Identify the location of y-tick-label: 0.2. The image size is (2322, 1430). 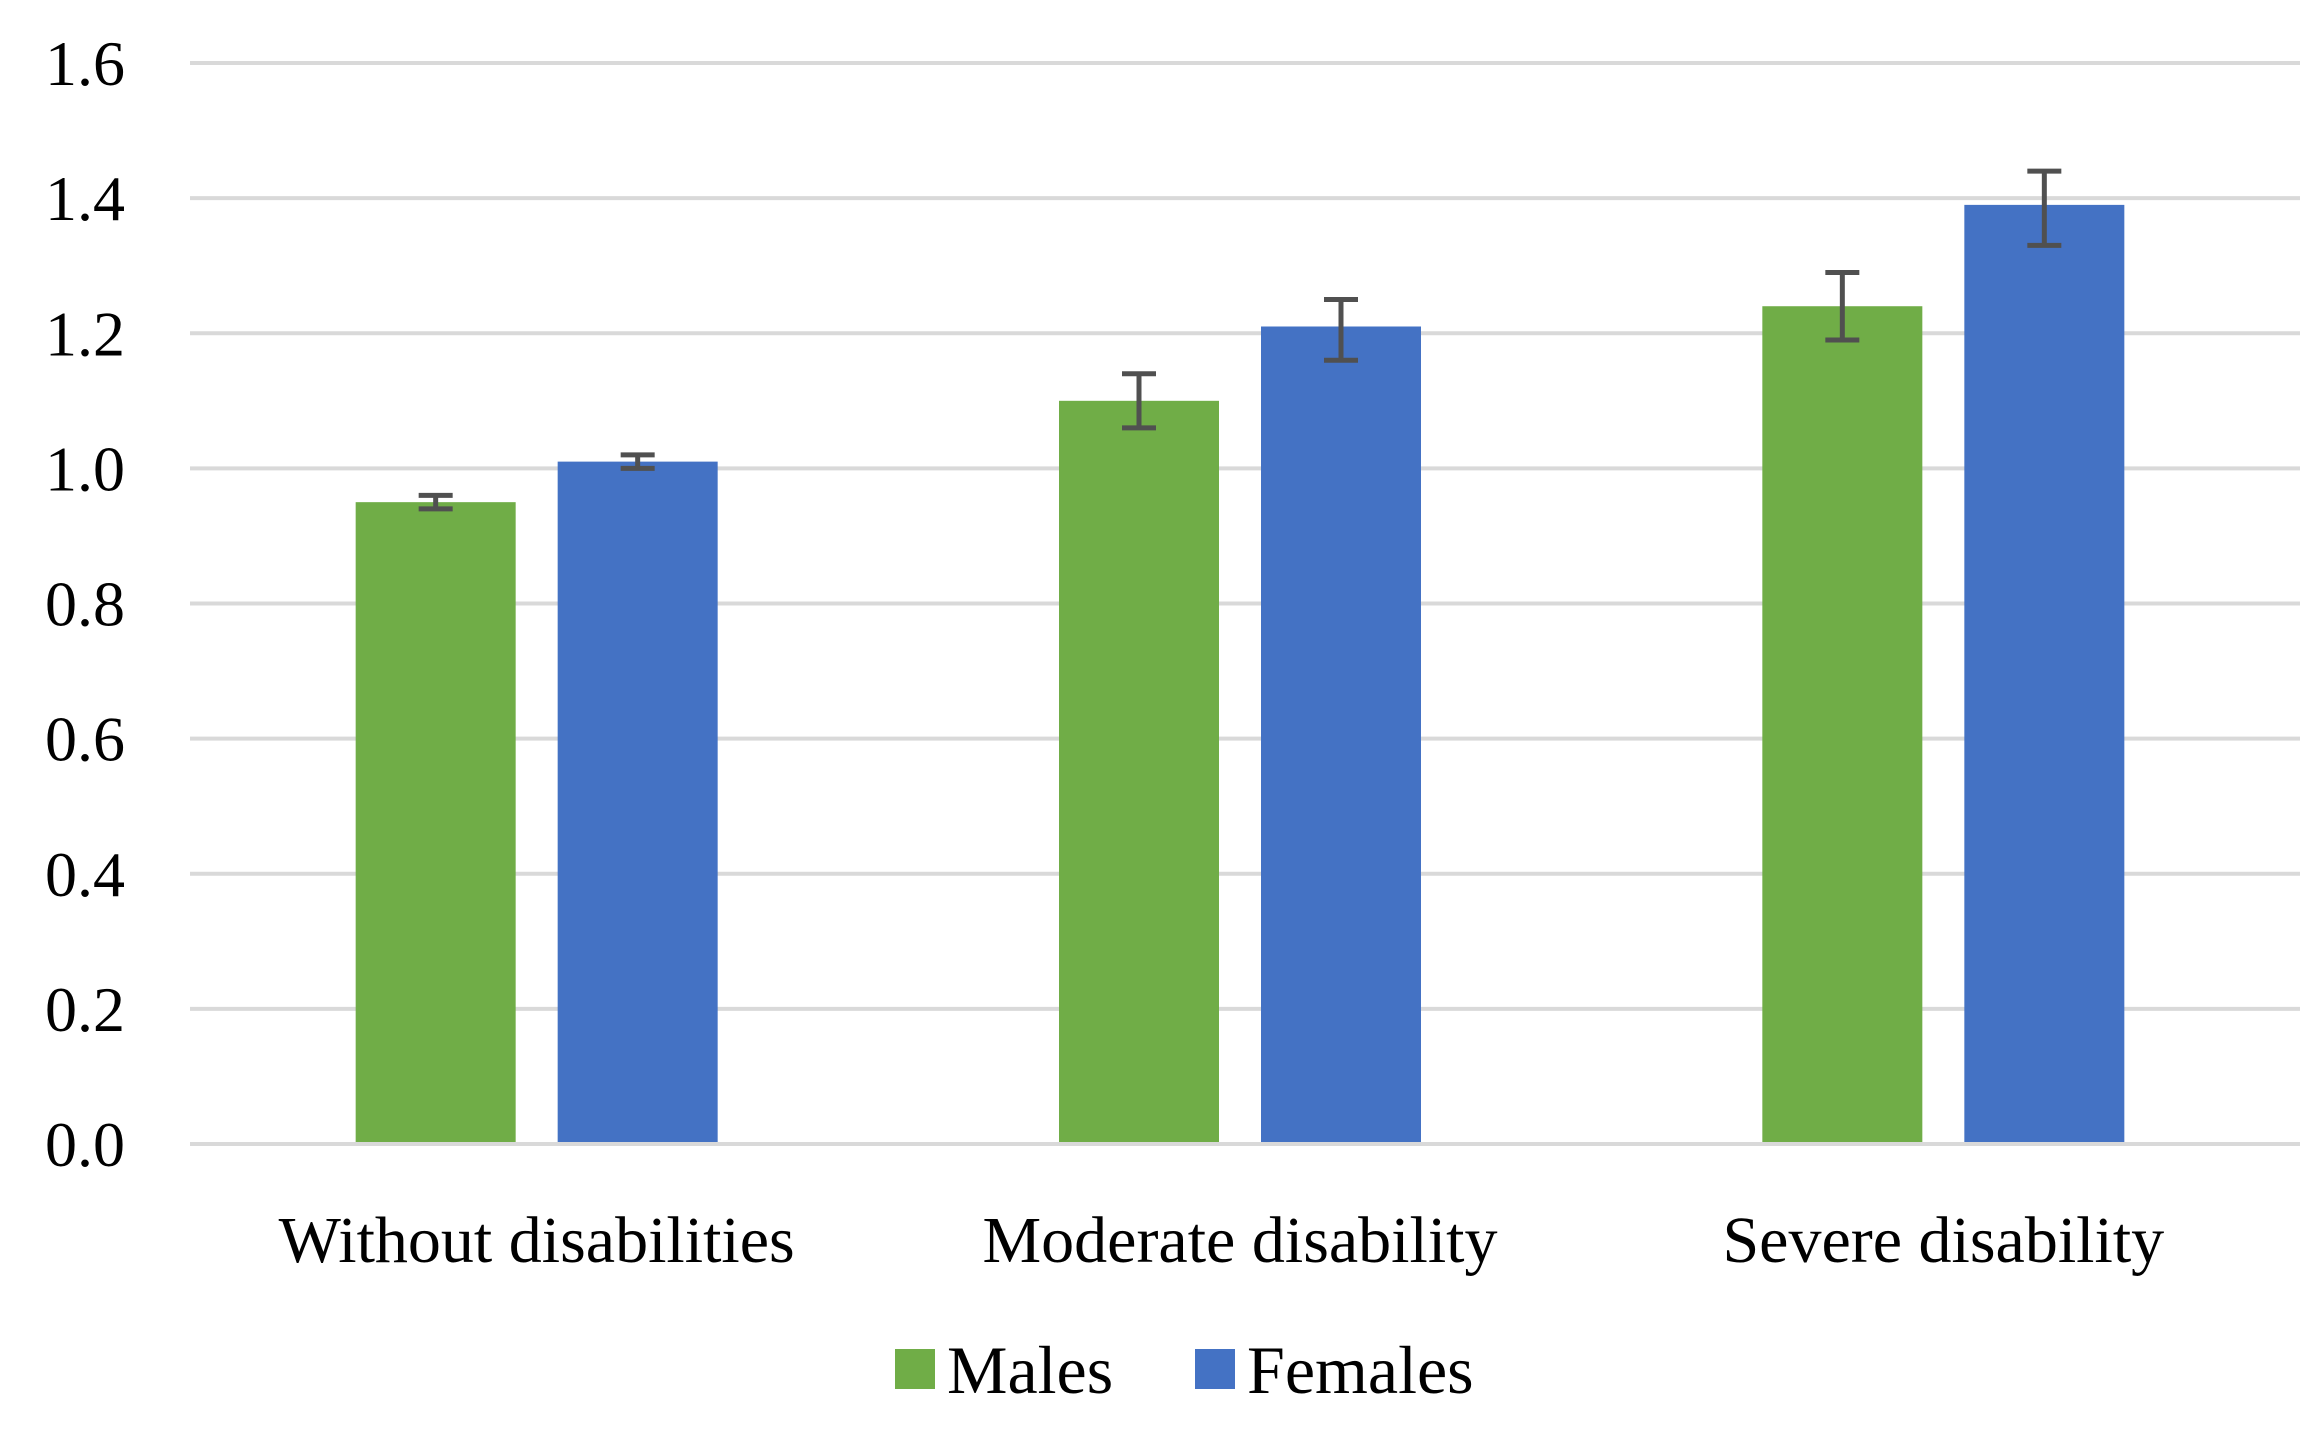
(85, 1009).